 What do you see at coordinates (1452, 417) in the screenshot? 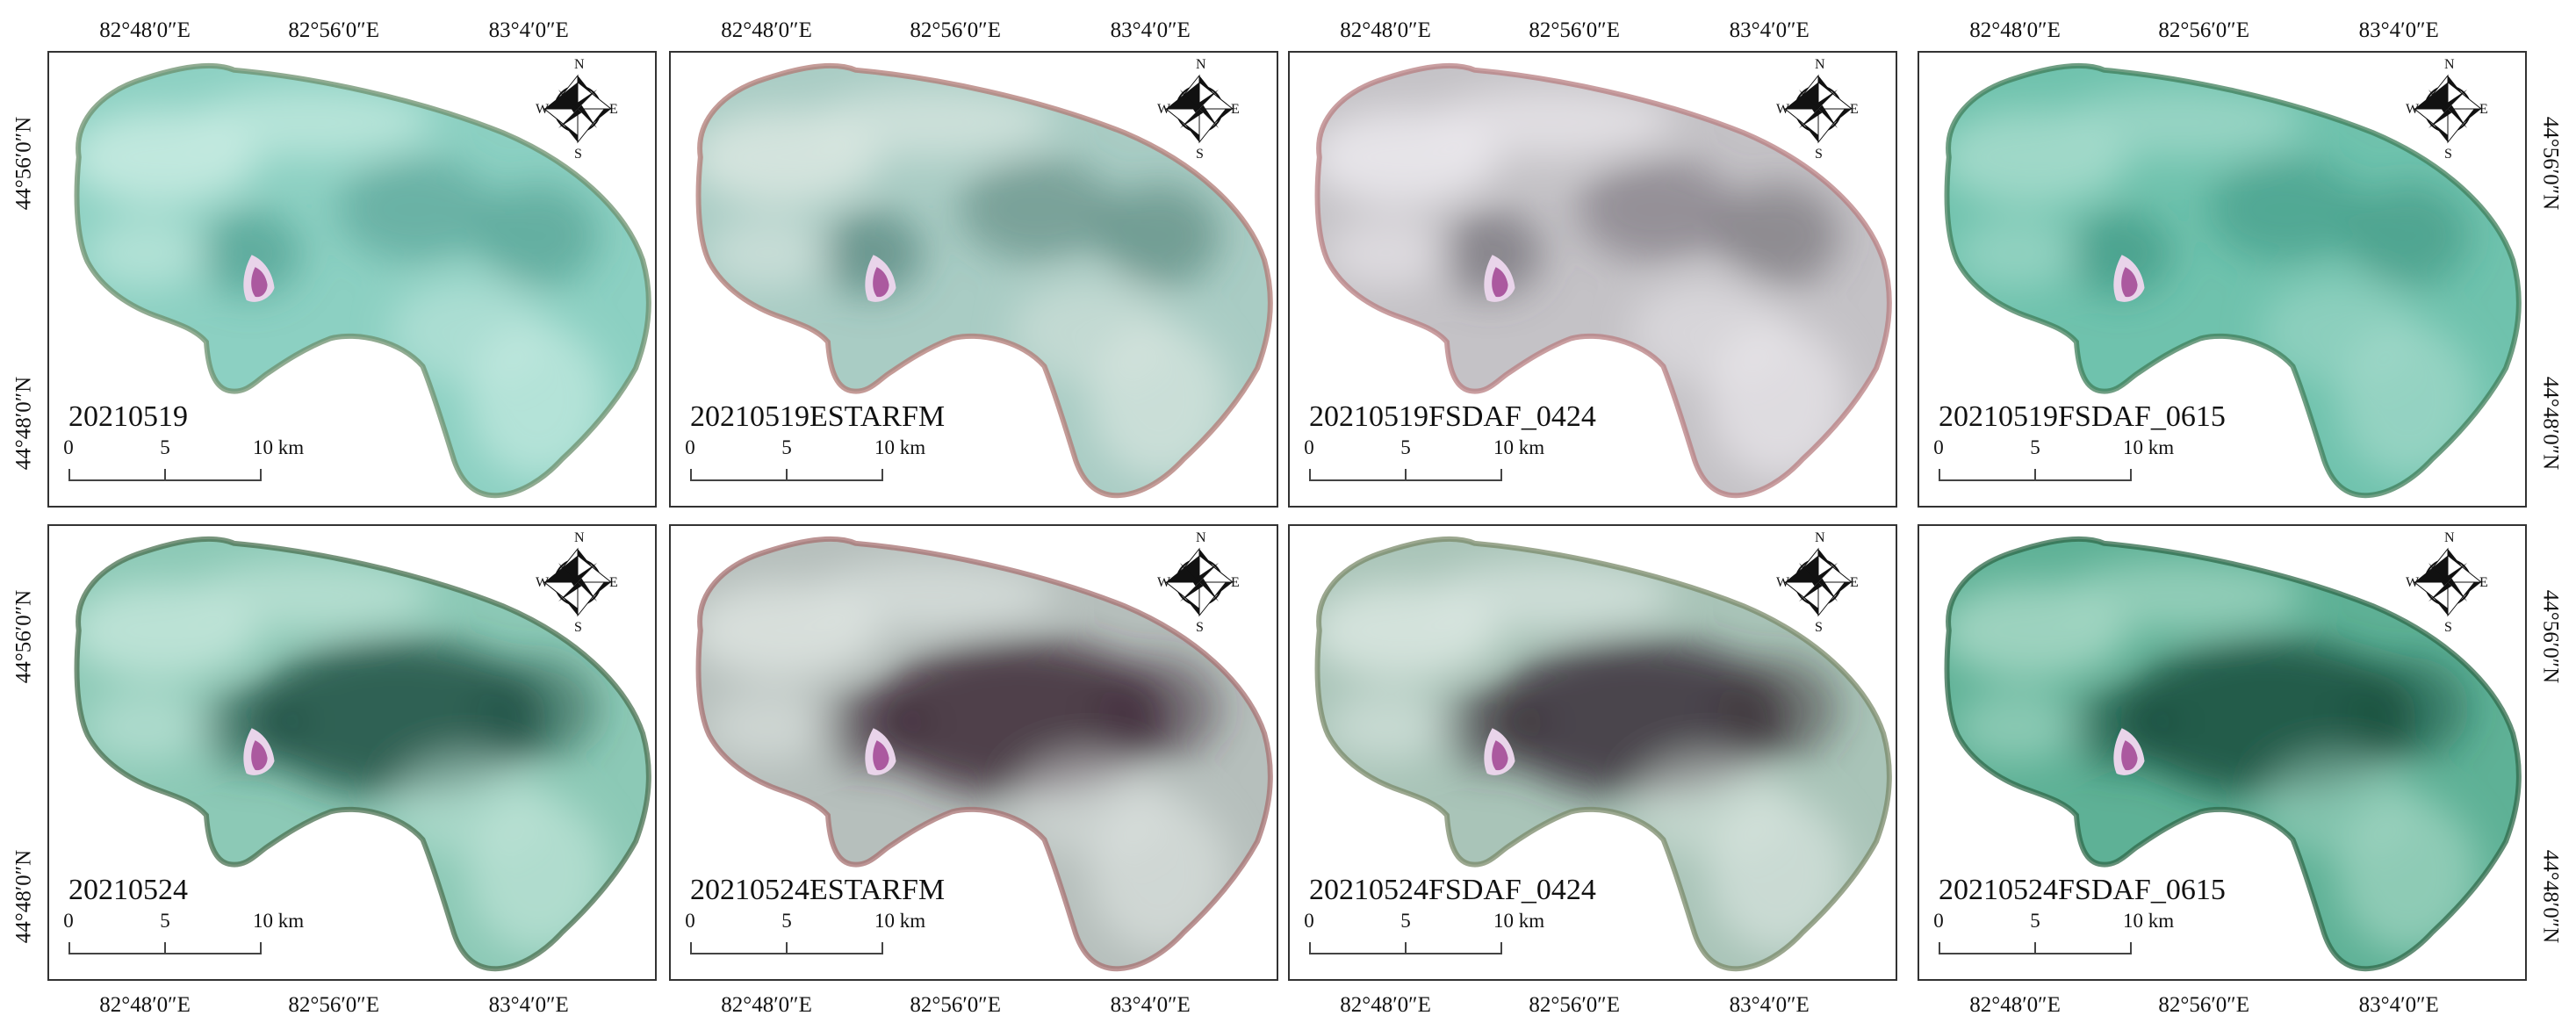
I see `panel-label: 20210519FSDAF_0424` at bounding box center [1452, 417].